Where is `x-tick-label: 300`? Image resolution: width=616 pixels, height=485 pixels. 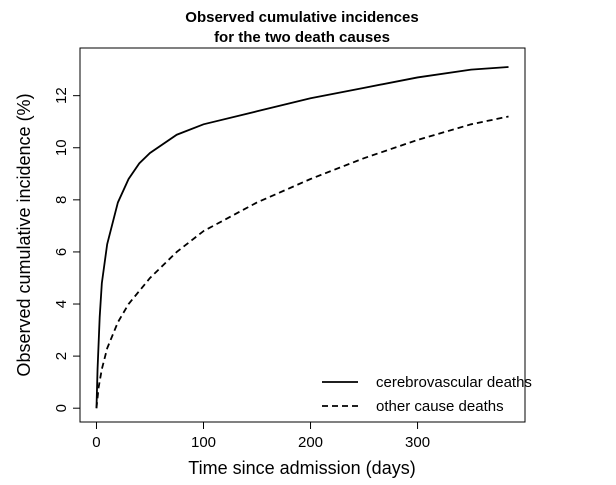 x-tick-label: 300 is located at coordinates (417, 442).